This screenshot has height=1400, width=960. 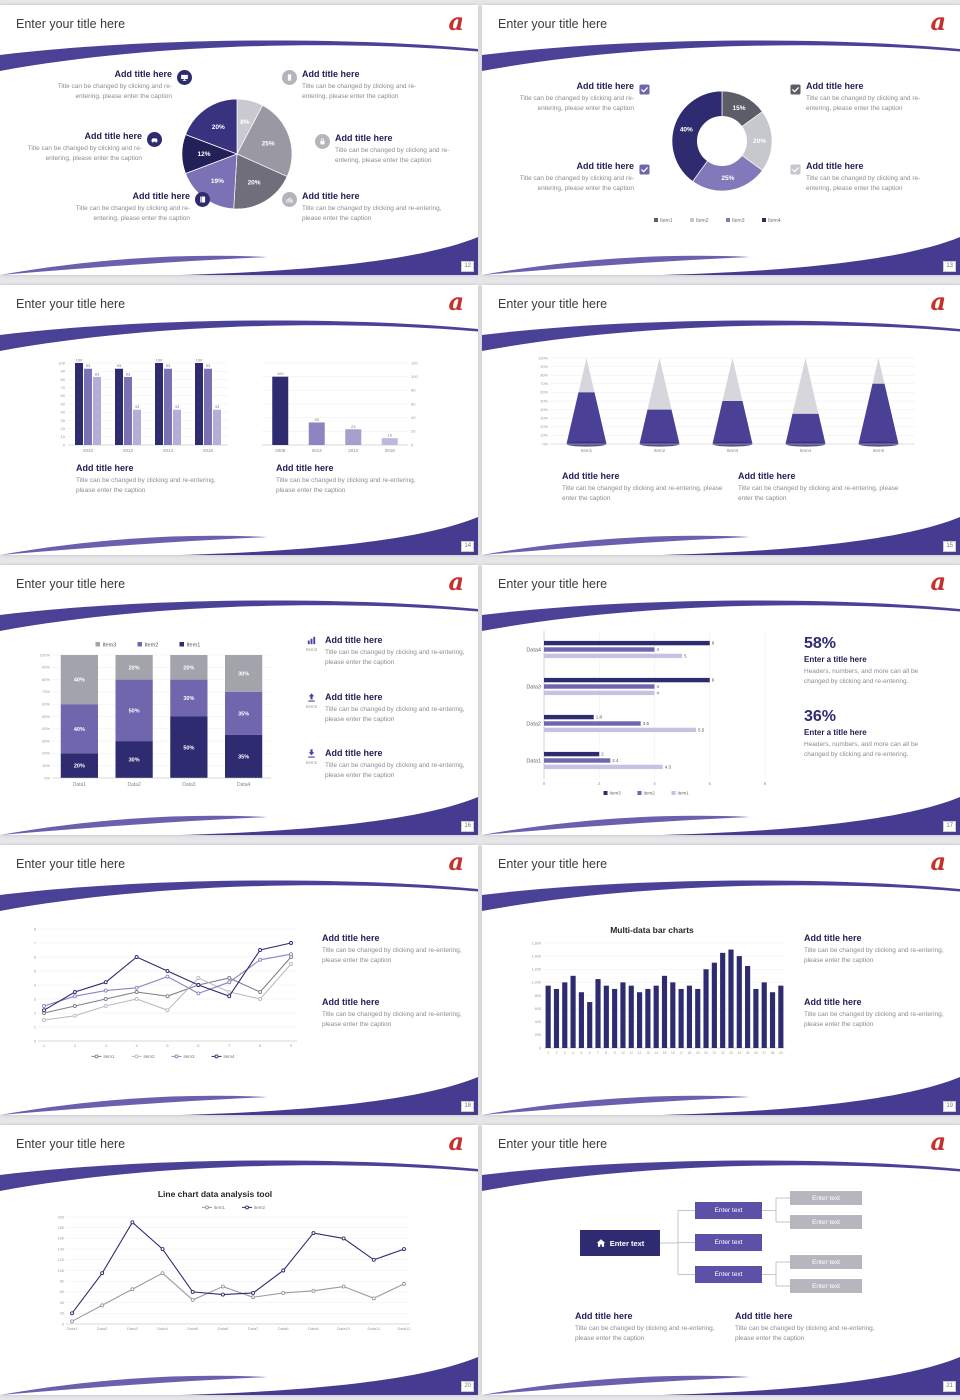 What do you see at coordinates (289, 77) in the screenshot?
I see `smartphone-icon` at bounding box center [289, 77].